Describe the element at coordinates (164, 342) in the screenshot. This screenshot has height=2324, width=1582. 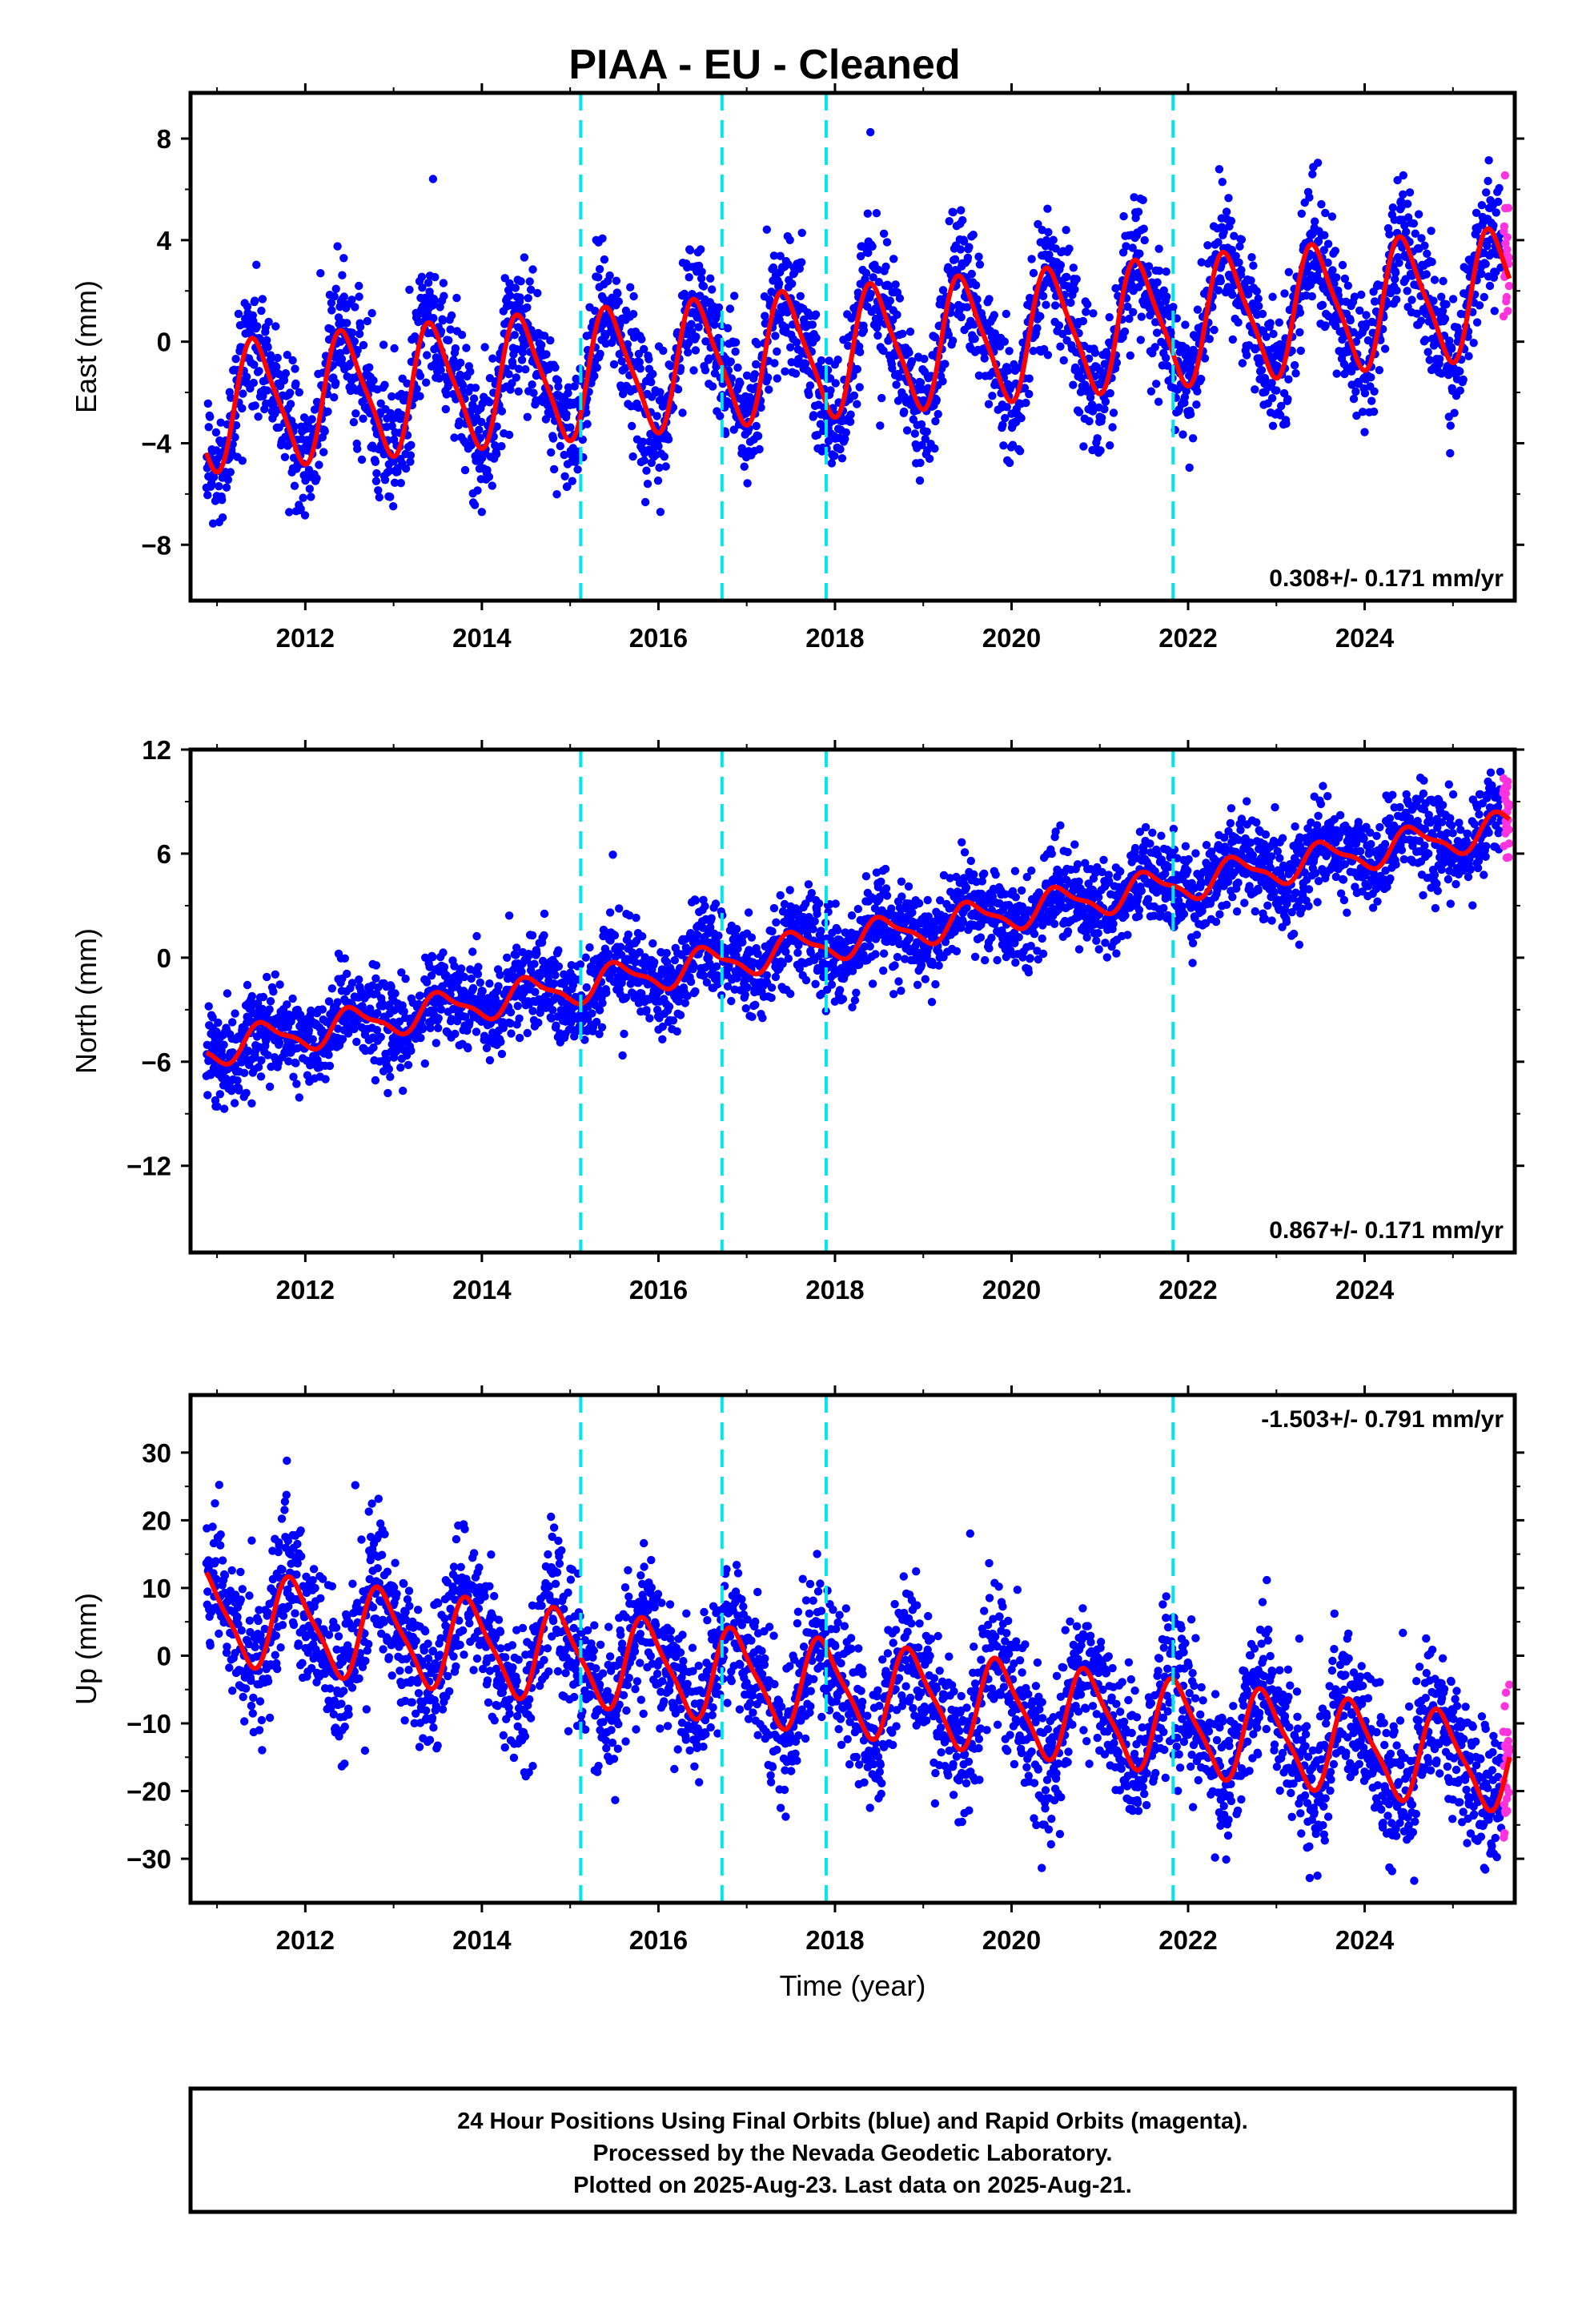
I see `y-tick-label: 0` at that location.